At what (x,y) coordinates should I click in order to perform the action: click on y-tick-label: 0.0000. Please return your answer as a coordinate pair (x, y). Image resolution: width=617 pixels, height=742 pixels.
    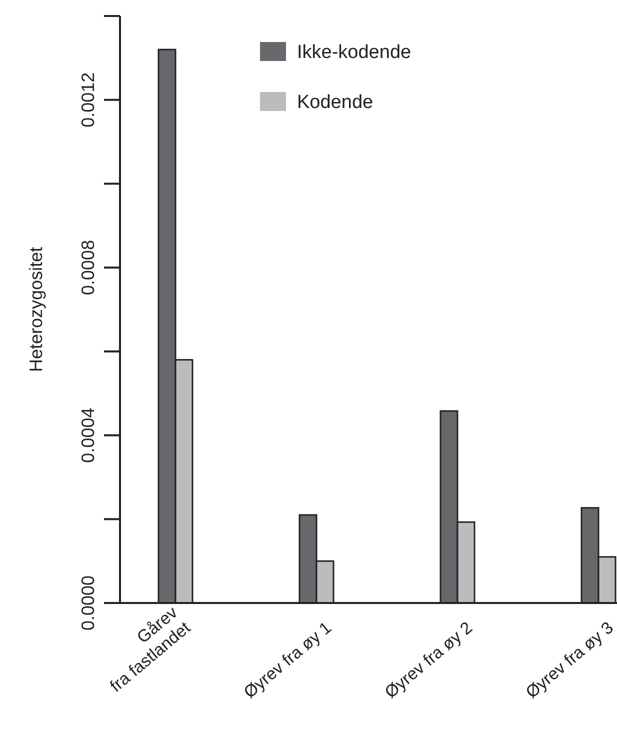
    Looking at the image, I should click on (88, 603).